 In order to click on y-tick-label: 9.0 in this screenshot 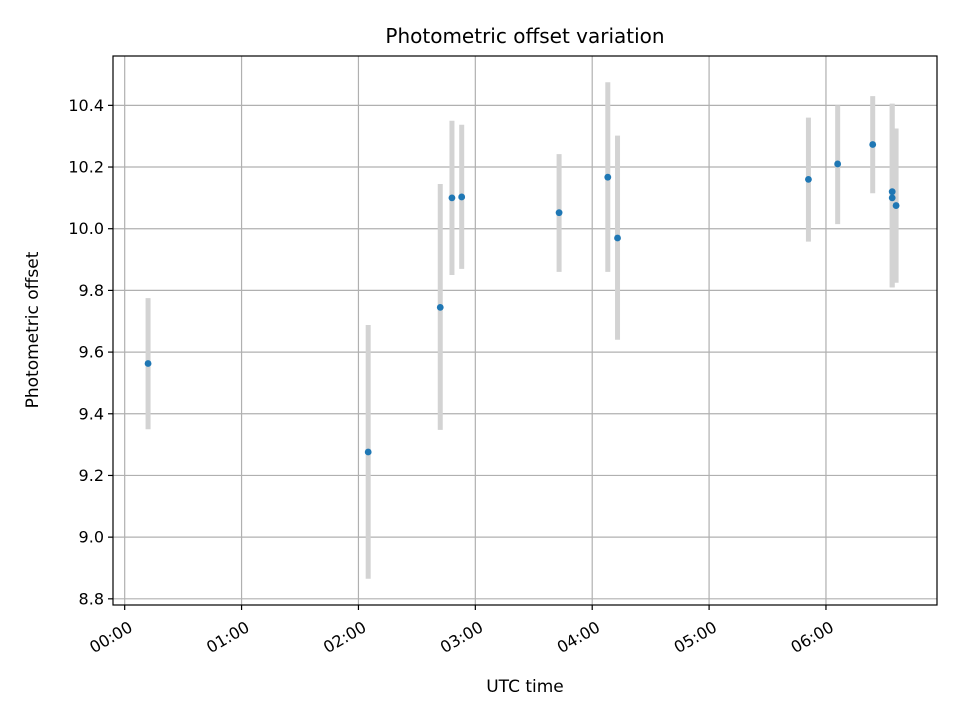, I will do `click(91, 537)`.